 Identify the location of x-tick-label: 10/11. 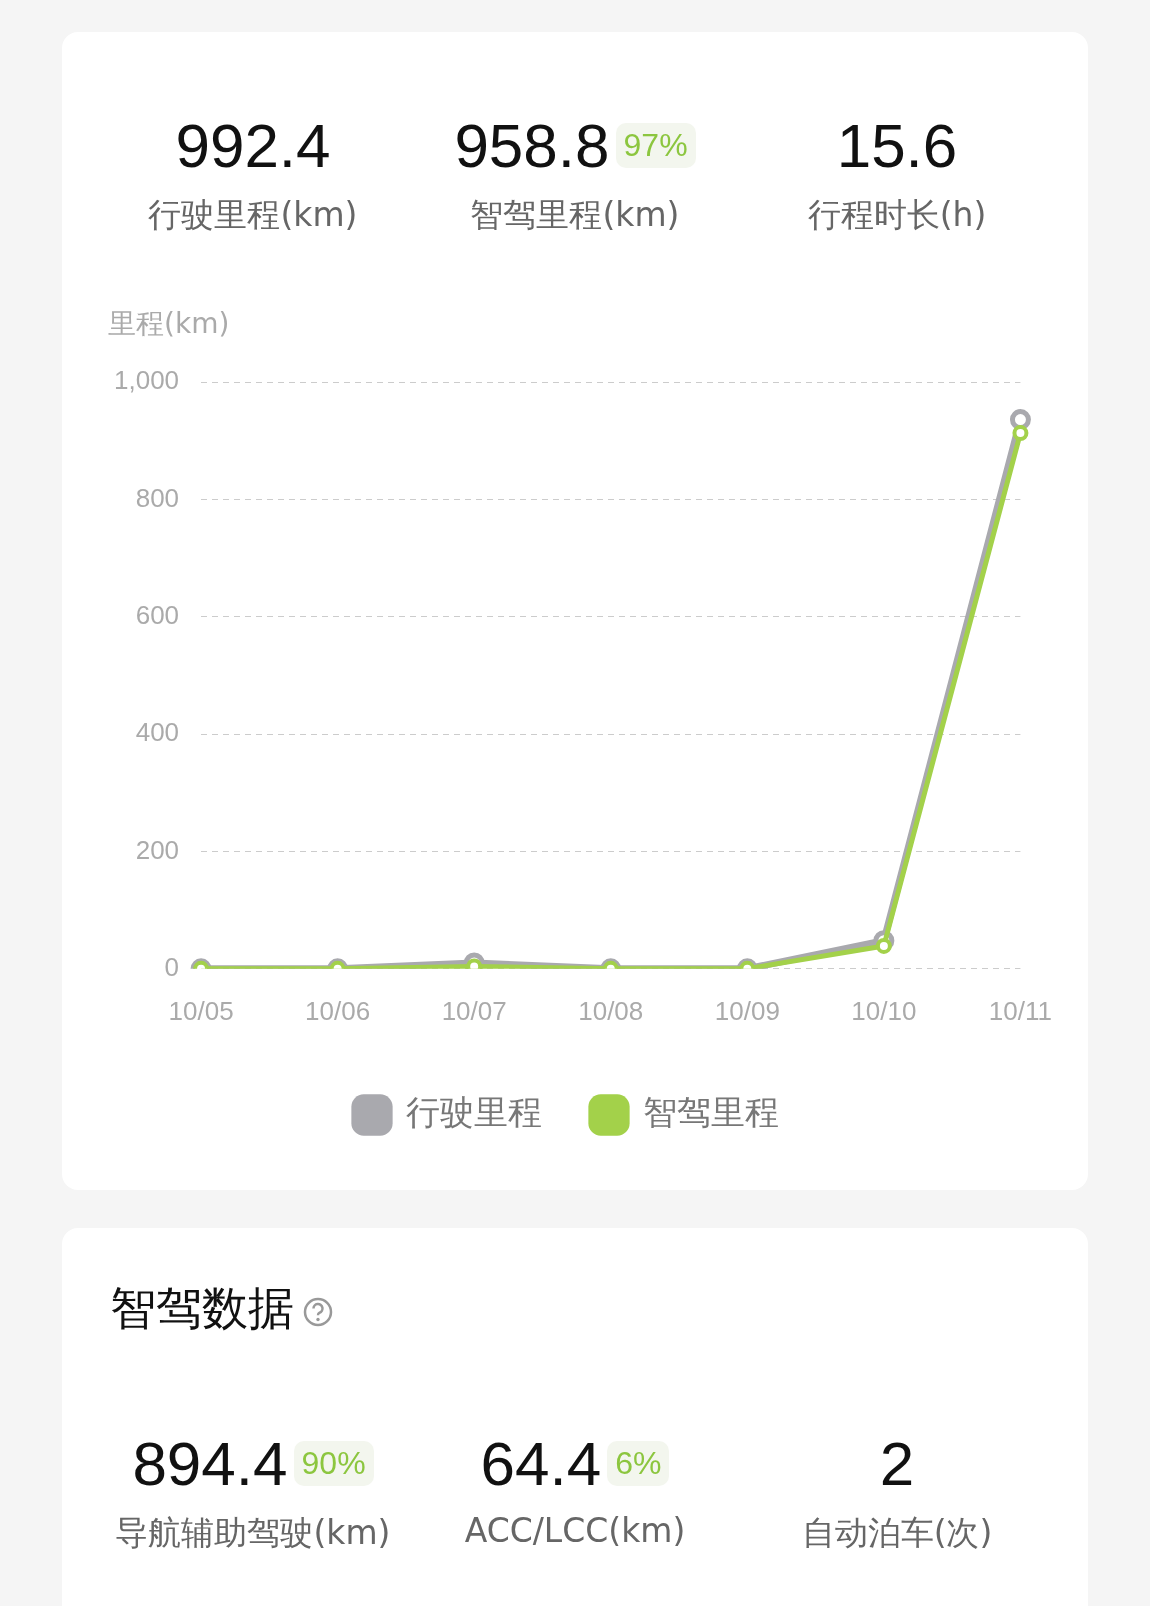
(1020, 1010).